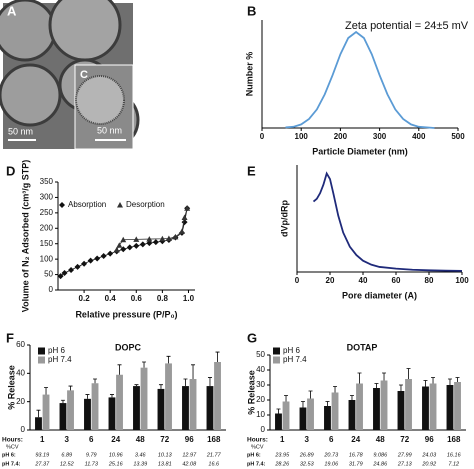 The height and width of the screenshot is (469, 474). What do you see at coordinates (380, 455) in the screenshot?
I see `cv-value: 9.086` at bounding box center [380, 455].